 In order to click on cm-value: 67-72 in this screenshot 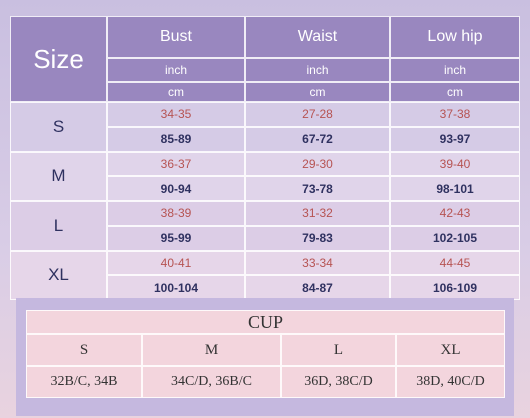, I will do `click(317, 139)`.